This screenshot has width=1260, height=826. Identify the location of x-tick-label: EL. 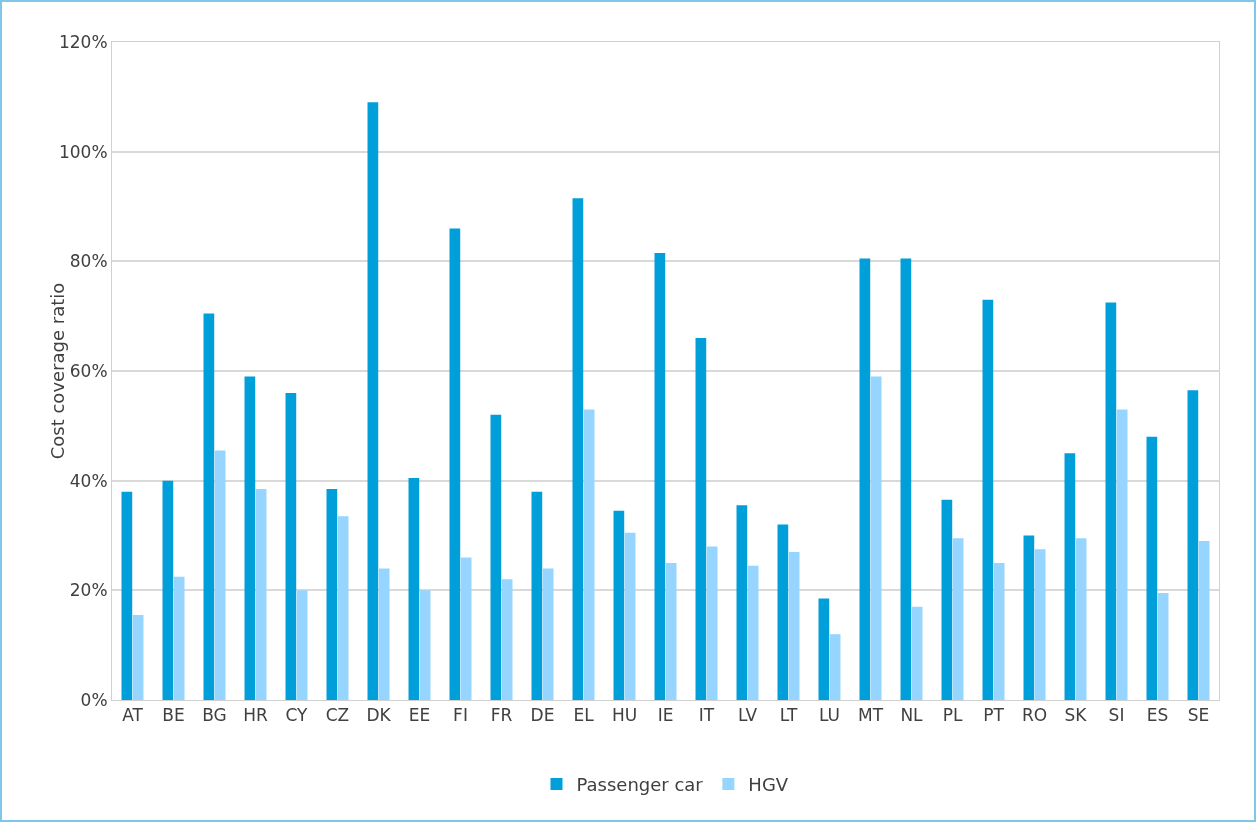
(584, 715).